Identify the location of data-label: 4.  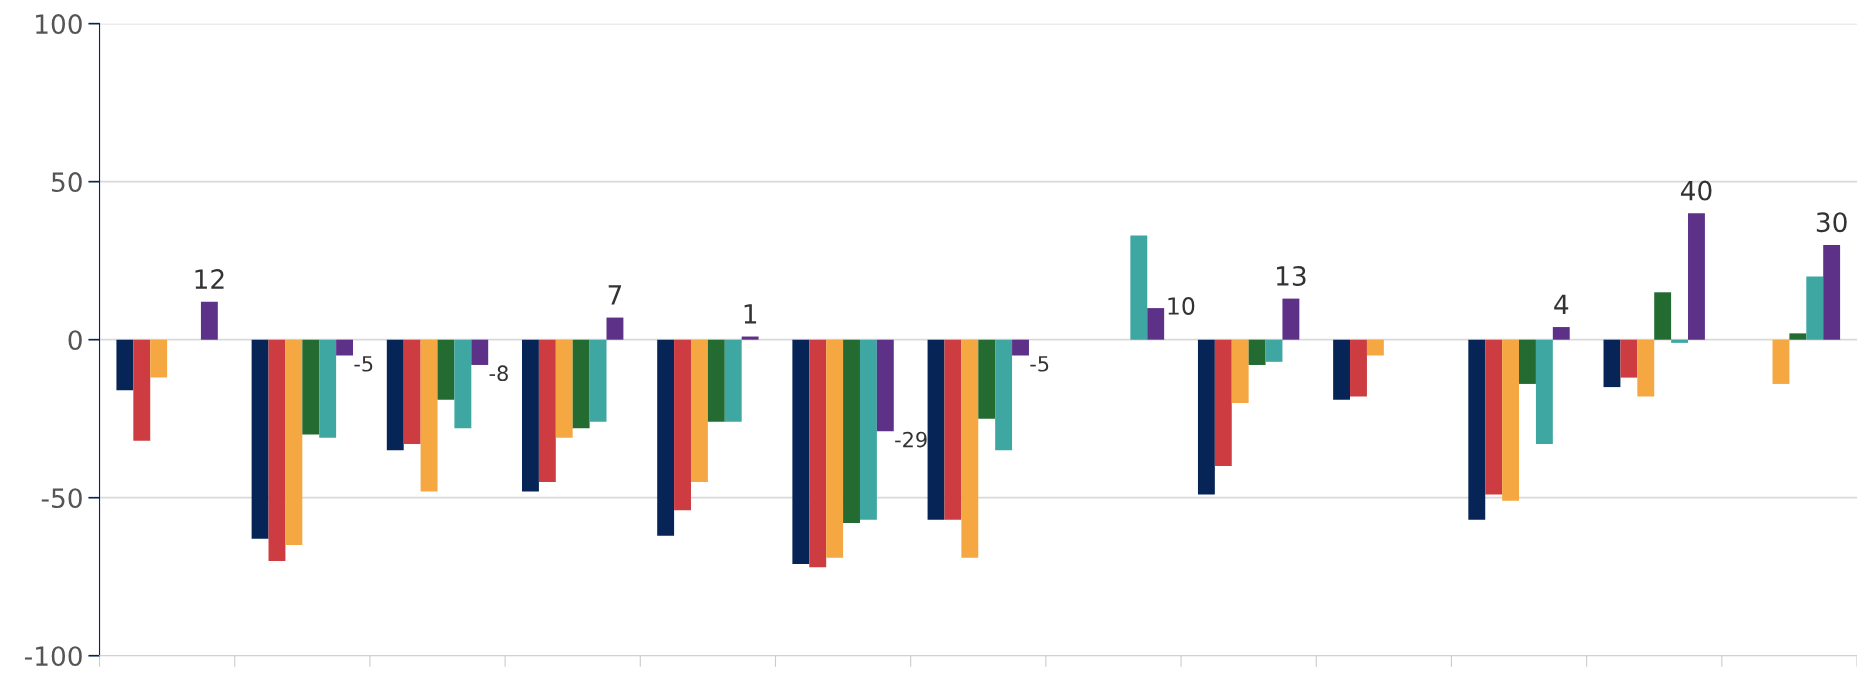
(1561, 304).